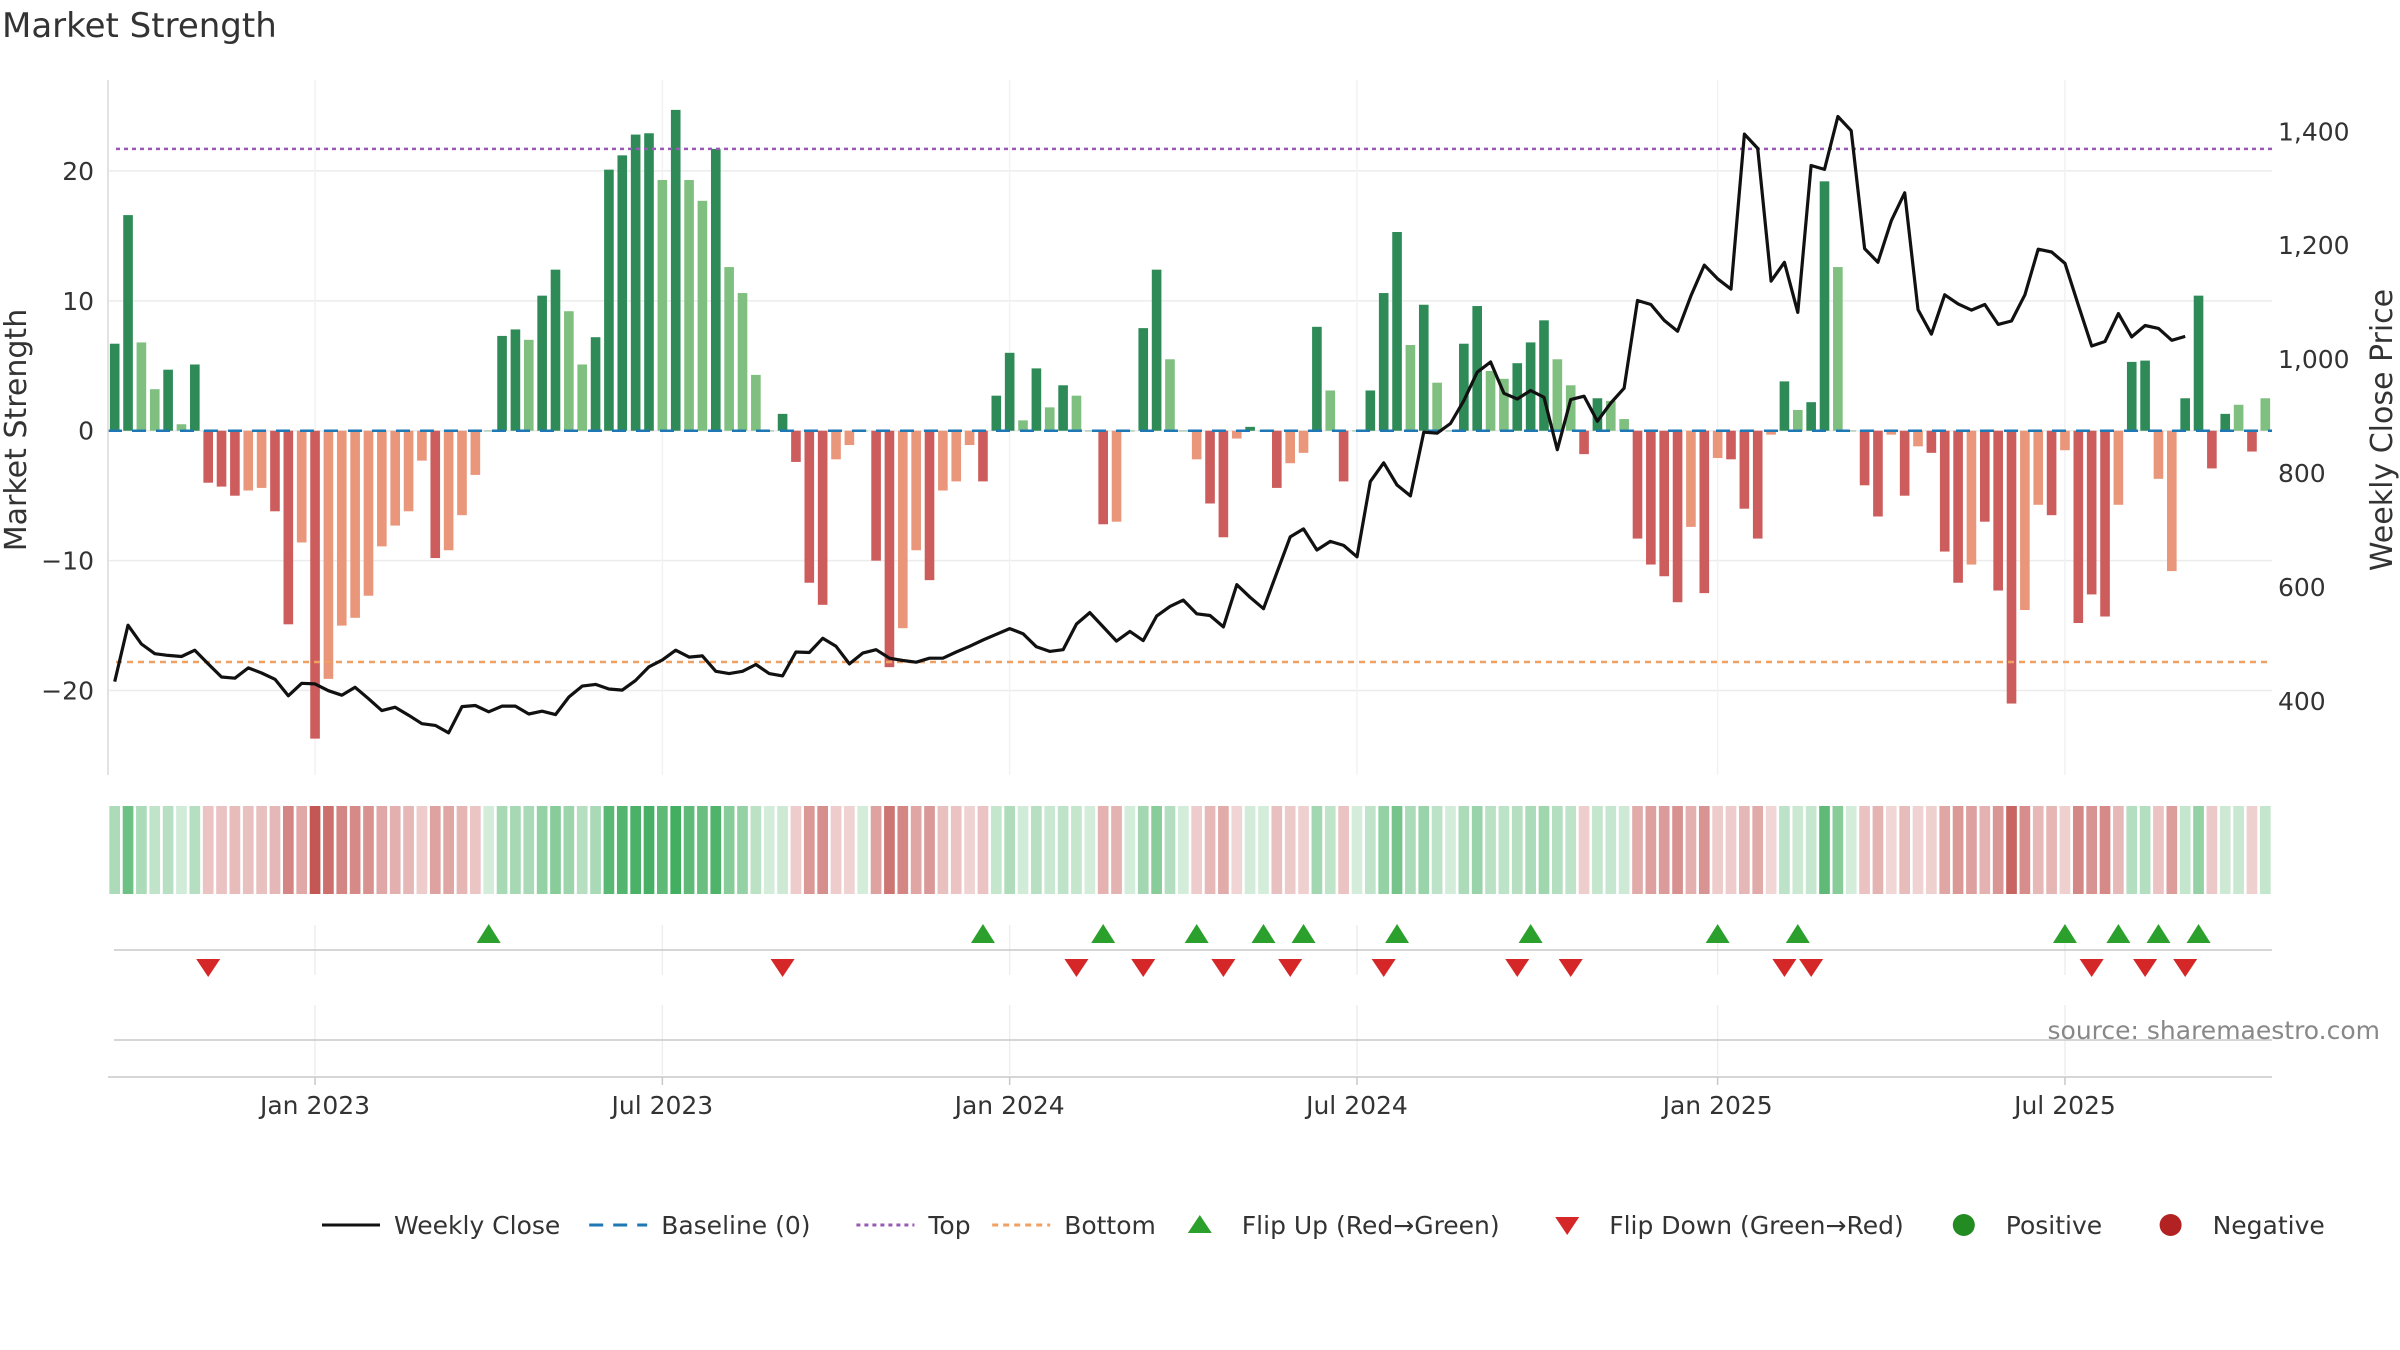 Image resolution: width=2400 pixels, height=1350 pixels. What do you see at coordinates (1199, 1224) in the screenshot?
I see `legend-swatch-flip-up` at bounding box center [1199, 1224].